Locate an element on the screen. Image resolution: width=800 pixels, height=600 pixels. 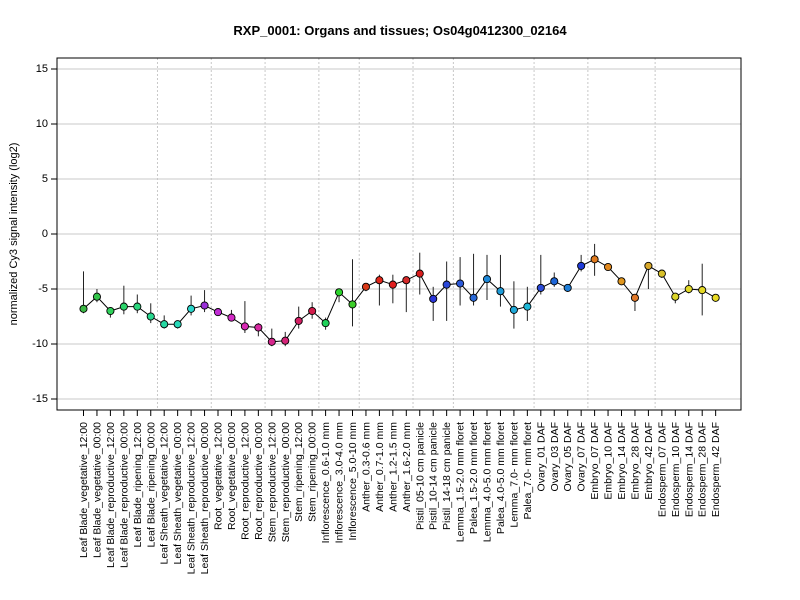
y-axis: -15 -10 -5 0 5 10 15 is located at coordinates (44, 234).